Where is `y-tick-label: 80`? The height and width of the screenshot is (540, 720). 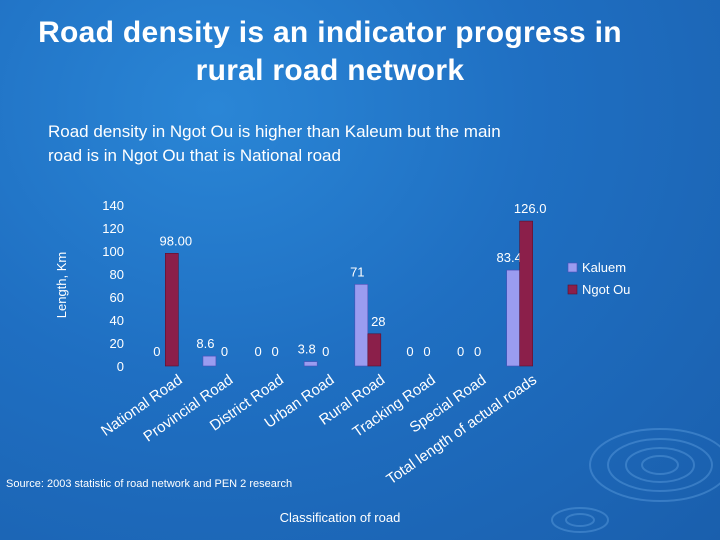 y-tick-label: 80 is located at coordinates (117, 274).